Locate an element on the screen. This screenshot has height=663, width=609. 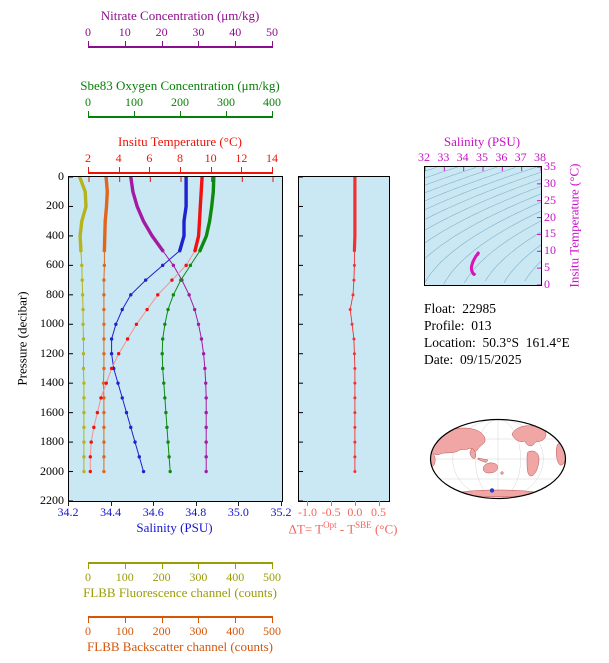
tick-label: 6 is located at coordinates (149, 158).